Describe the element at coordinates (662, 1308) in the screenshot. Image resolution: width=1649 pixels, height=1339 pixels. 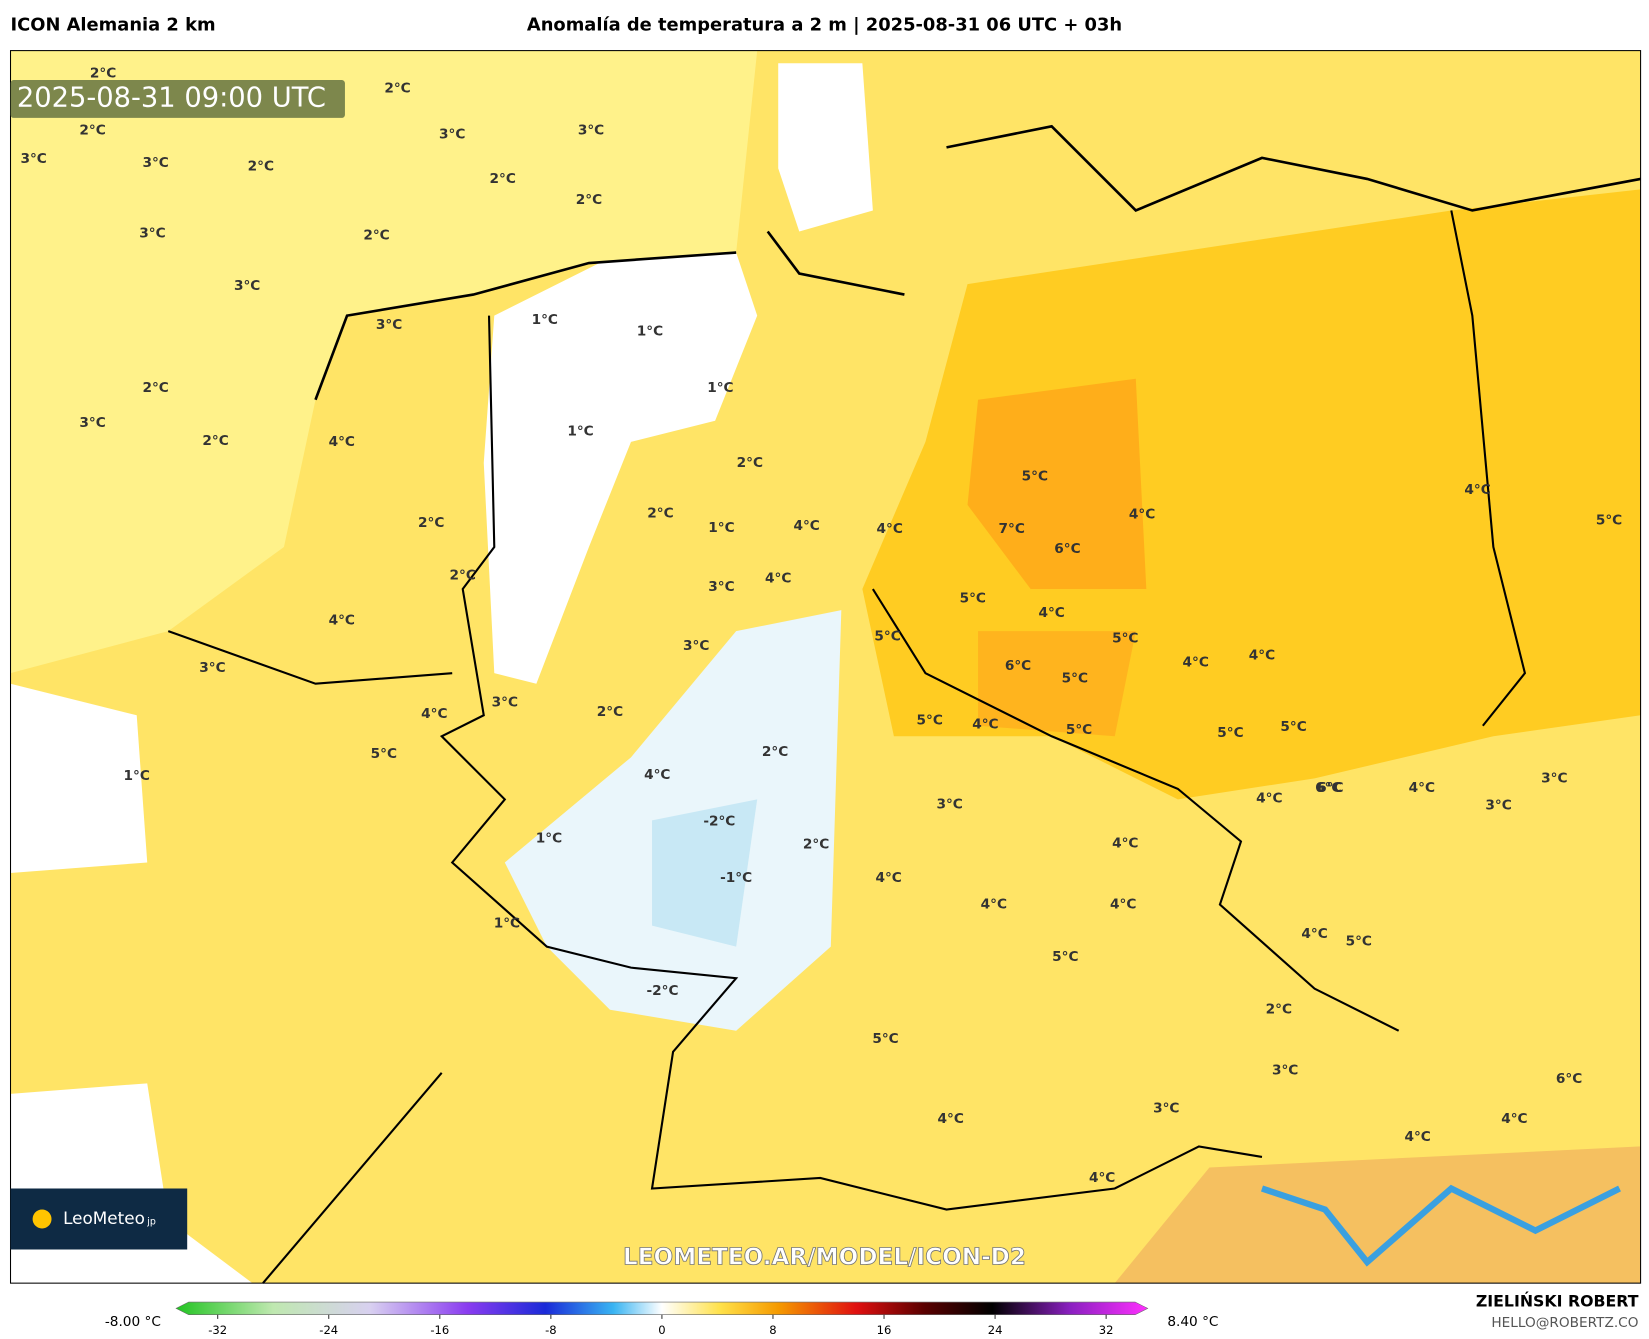
I see `colorbar-scale` at that location.